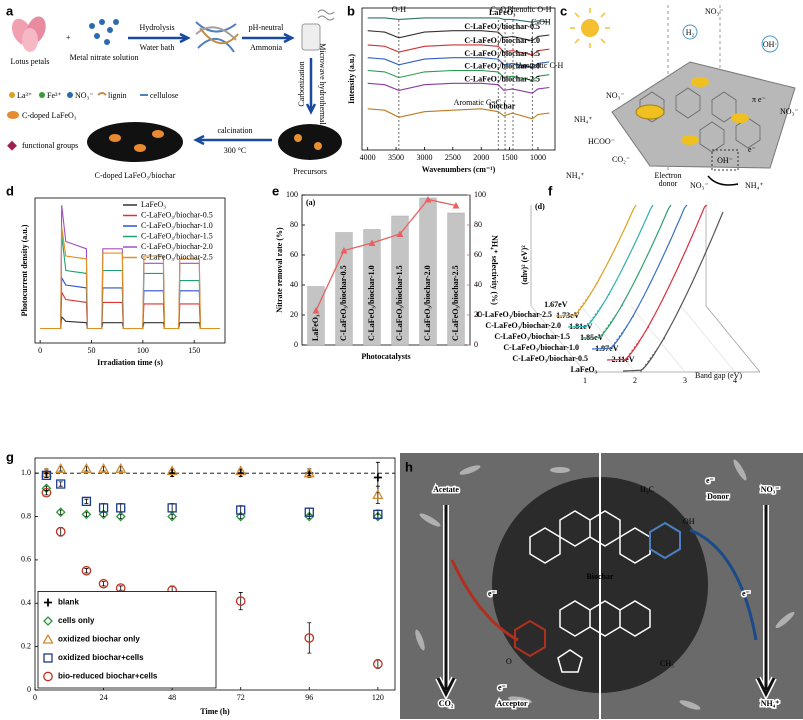  I want to click on y-tick-label: 60, so click(478, 254).